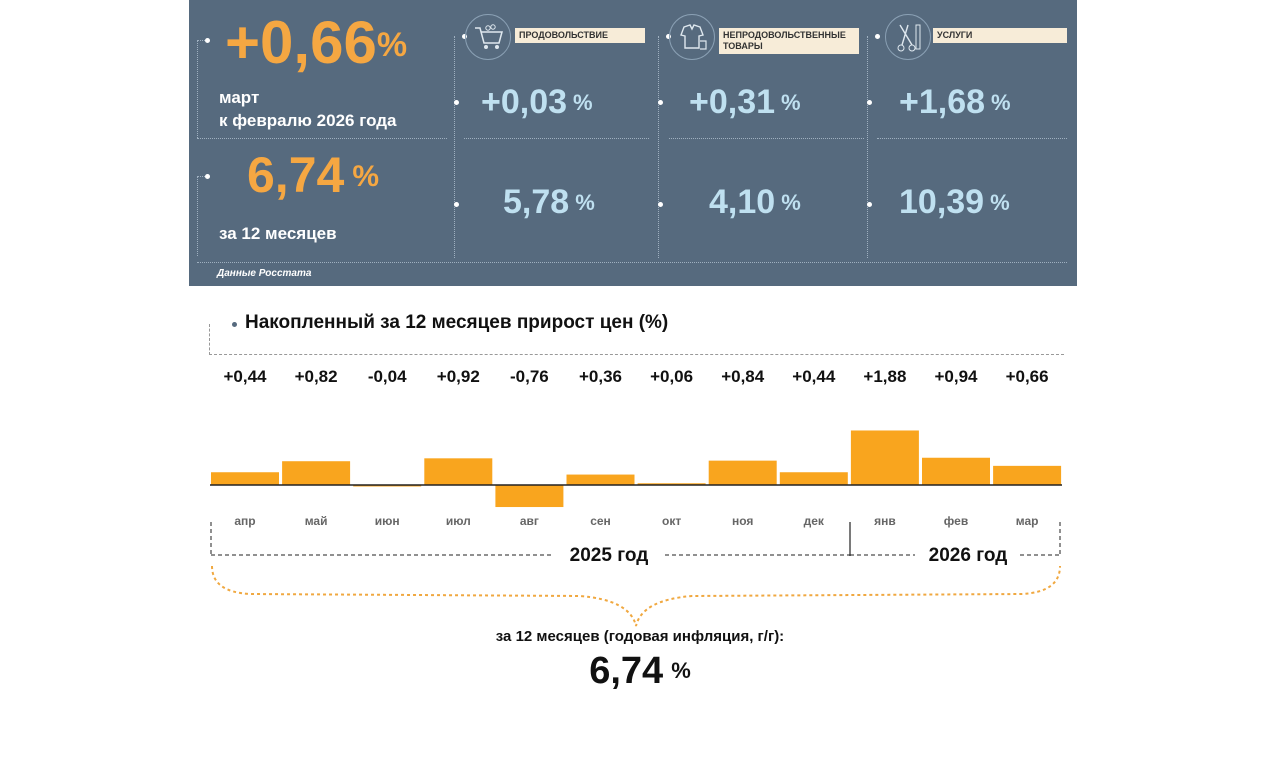 The width and height of the screenshot is (1280, 775). Describe the element at coordinates (458, 471) in the screenshot. I see `bar-июл` at that location.